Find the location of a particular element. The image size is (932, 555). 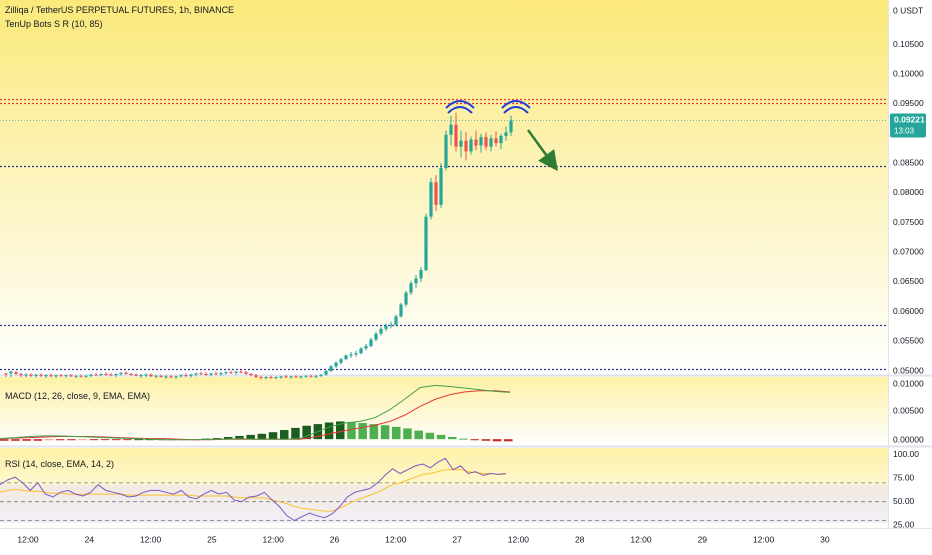

time-tick-label: 26 is located at coordinates (335, 539).